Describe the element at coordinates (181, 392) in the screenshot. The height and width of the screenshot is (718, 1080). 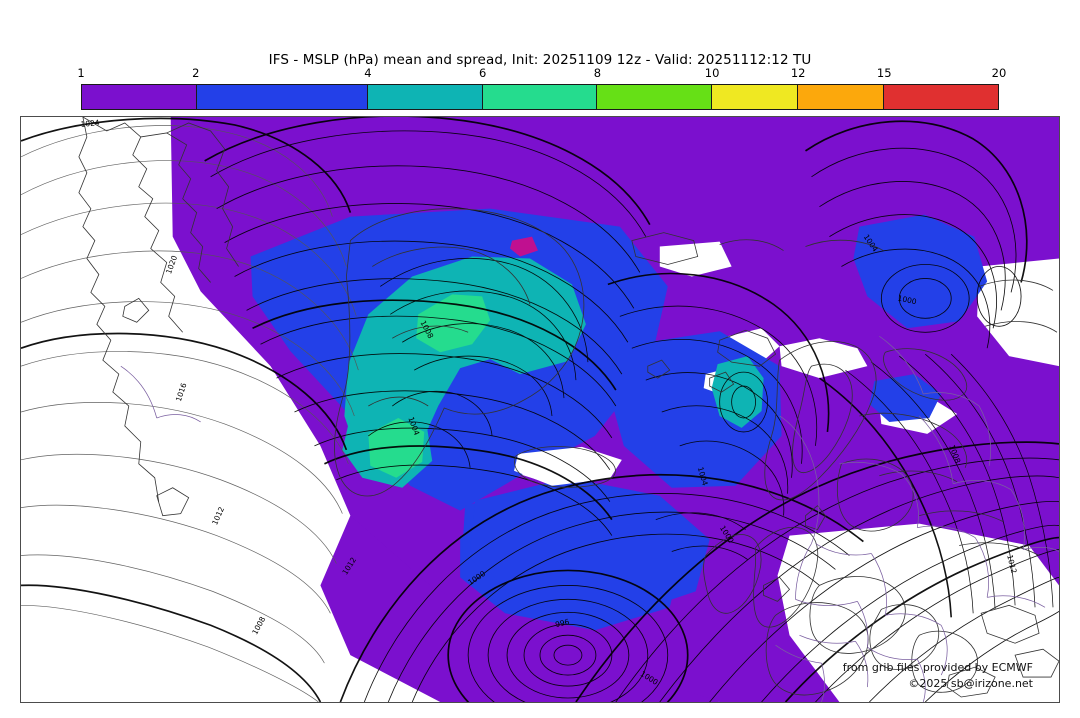
I see `svg-text: 1016` at that location.